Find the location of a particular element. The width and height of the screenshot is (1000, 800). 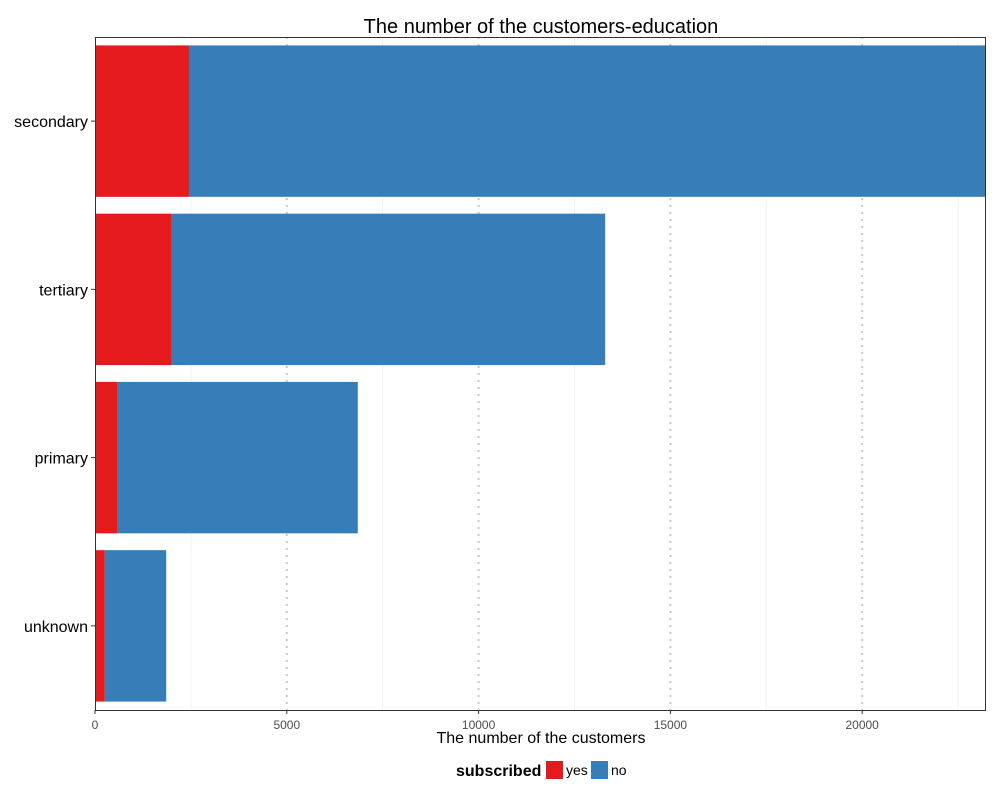

x-tick-label: 20000 is located at coordinates (862, 725).